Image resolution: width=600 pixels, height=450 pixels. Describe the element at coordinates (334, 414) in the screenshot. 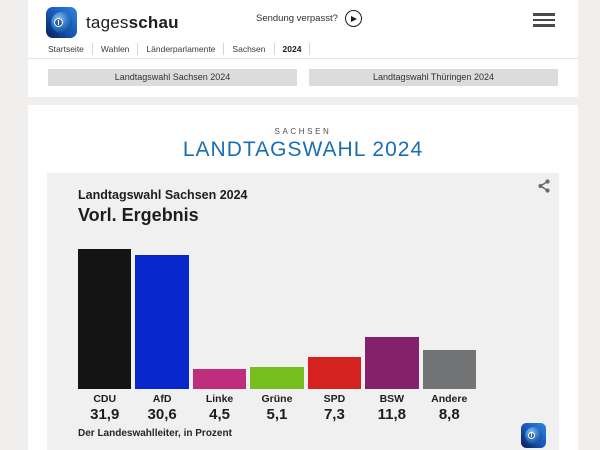

I see `party-value-spd: 7,3` at that location.